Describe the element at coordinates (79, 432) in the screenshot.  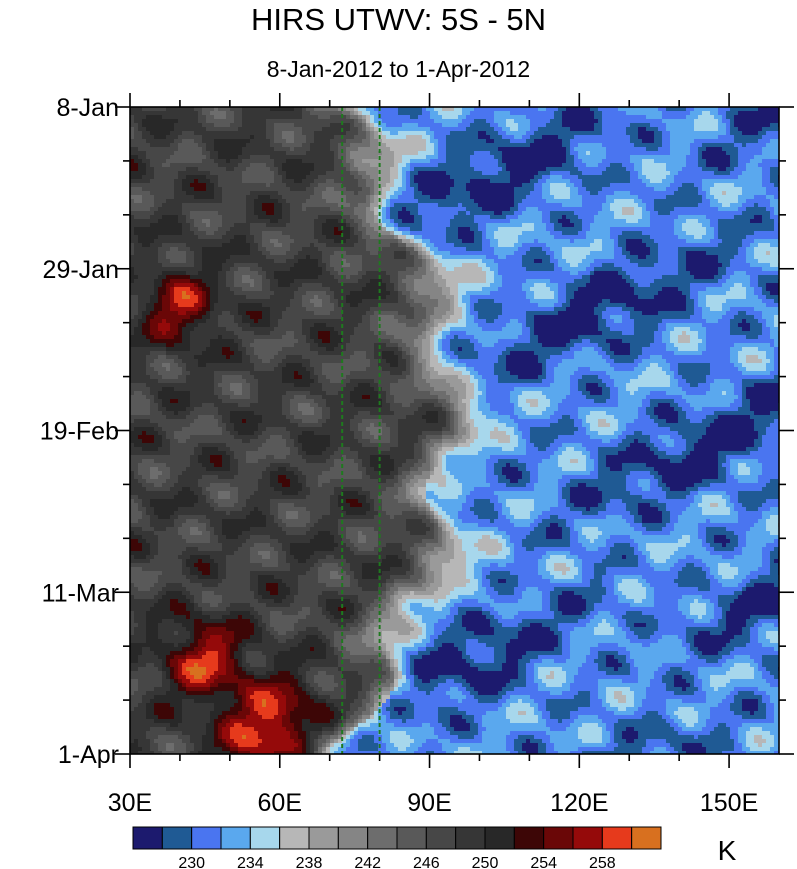
I see `y-tick-label: 19-Feb` at that location.